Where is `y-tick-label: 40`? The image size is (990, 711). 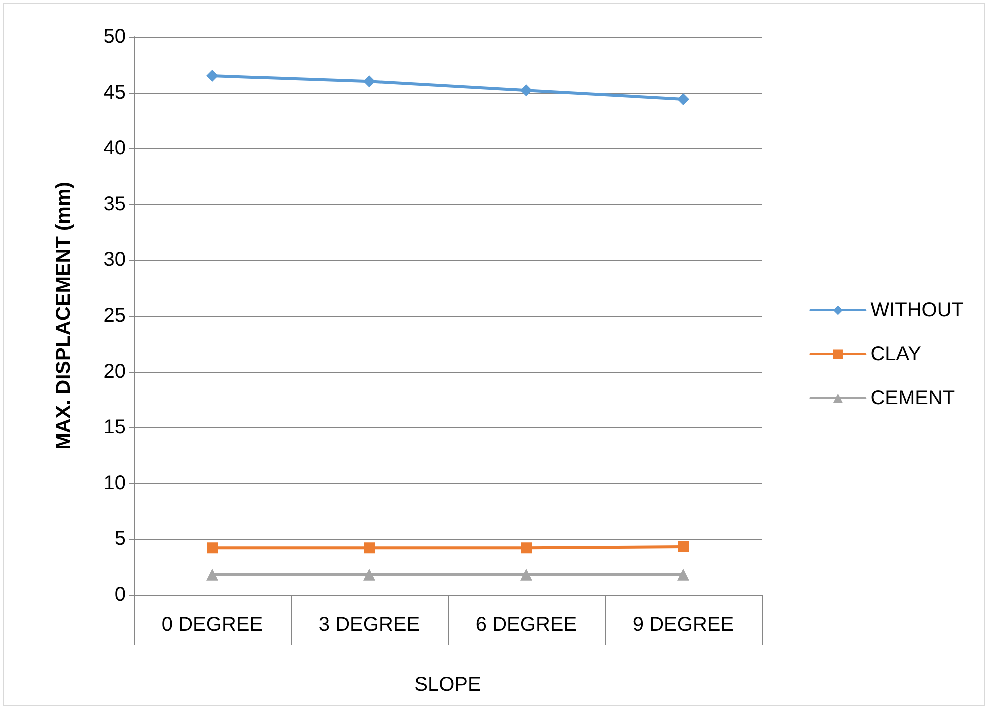 y-tick-label: 40 is located at coordinates (115, 149).